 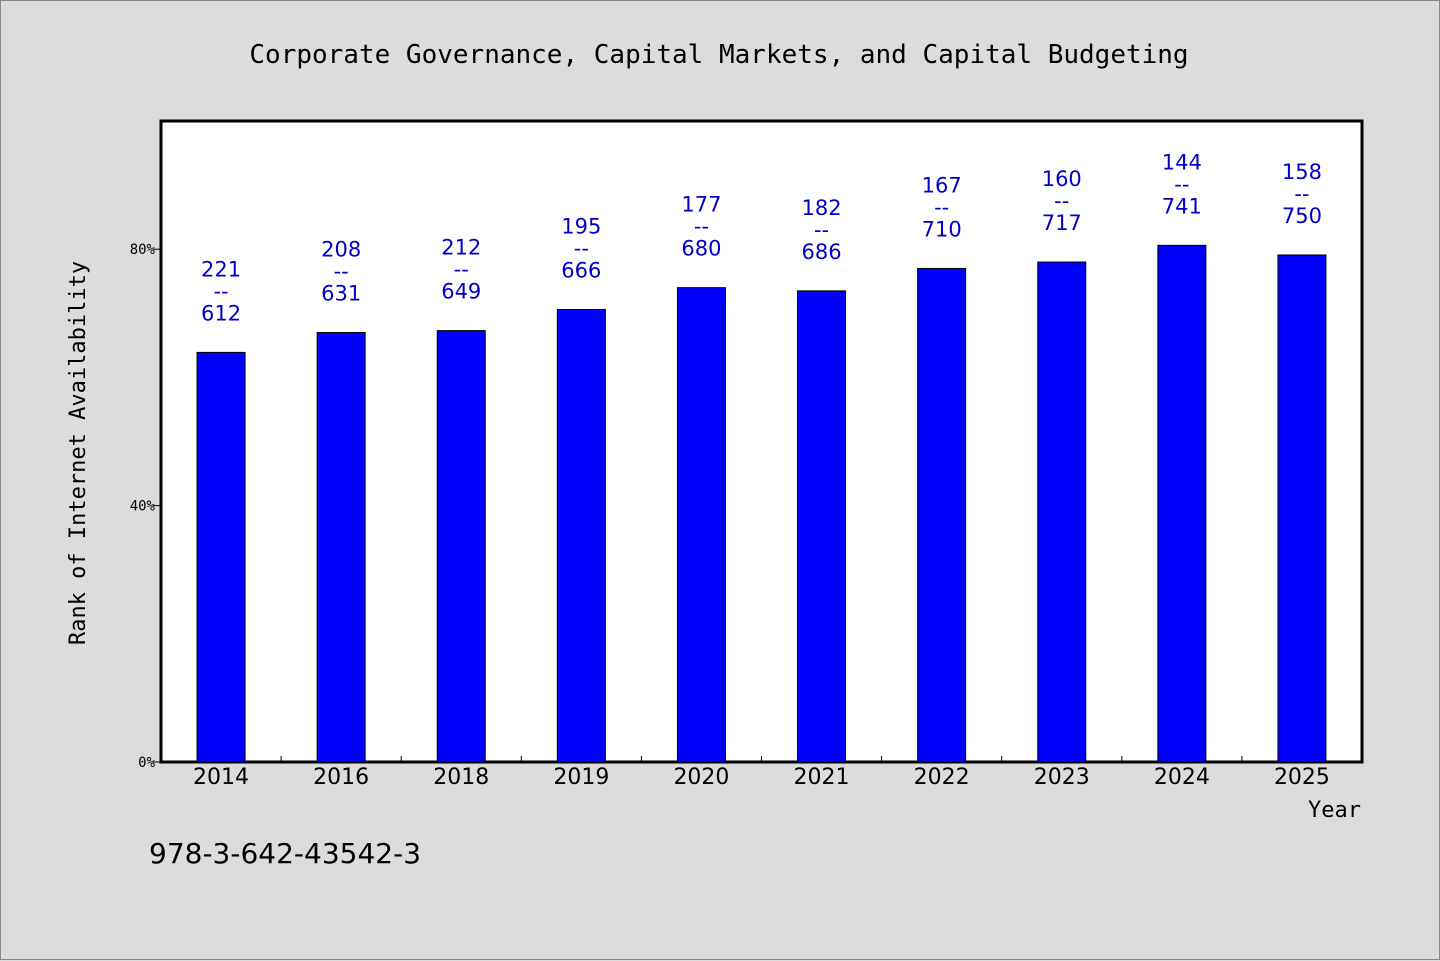 What do you see at coordinates (1062, 179) in the screenshot?
I see `data-label: 160` at bounding box center [1062, 179].